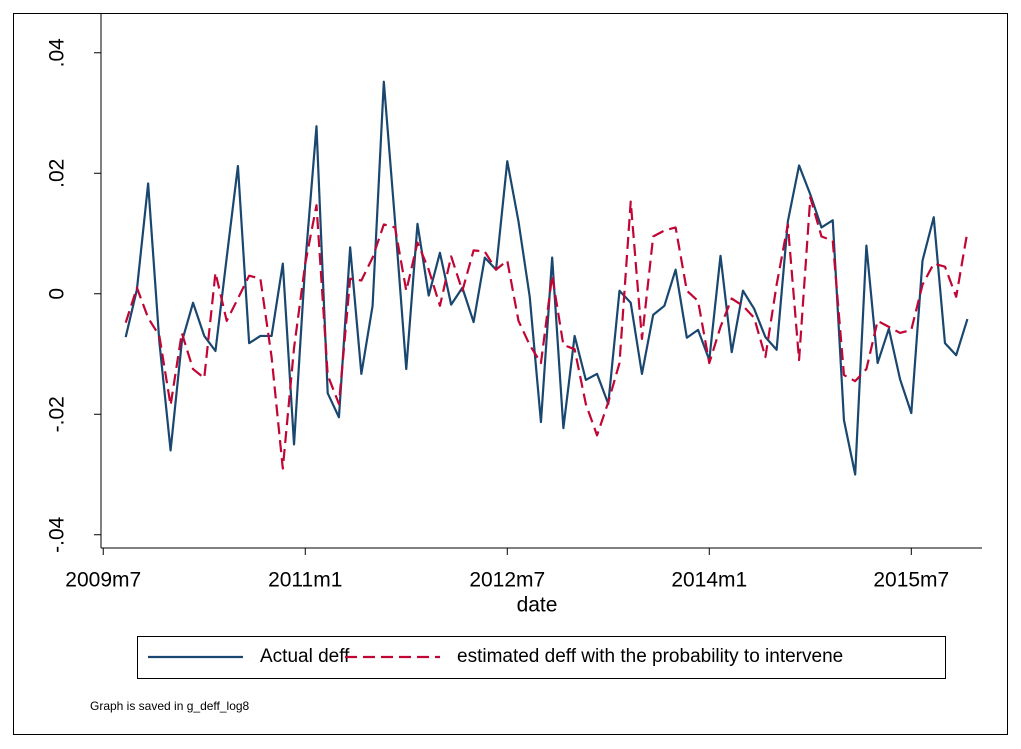  Describe the element at coordinates (537, 605) in the screenshot. I see `x-axis-title: date` at that location.